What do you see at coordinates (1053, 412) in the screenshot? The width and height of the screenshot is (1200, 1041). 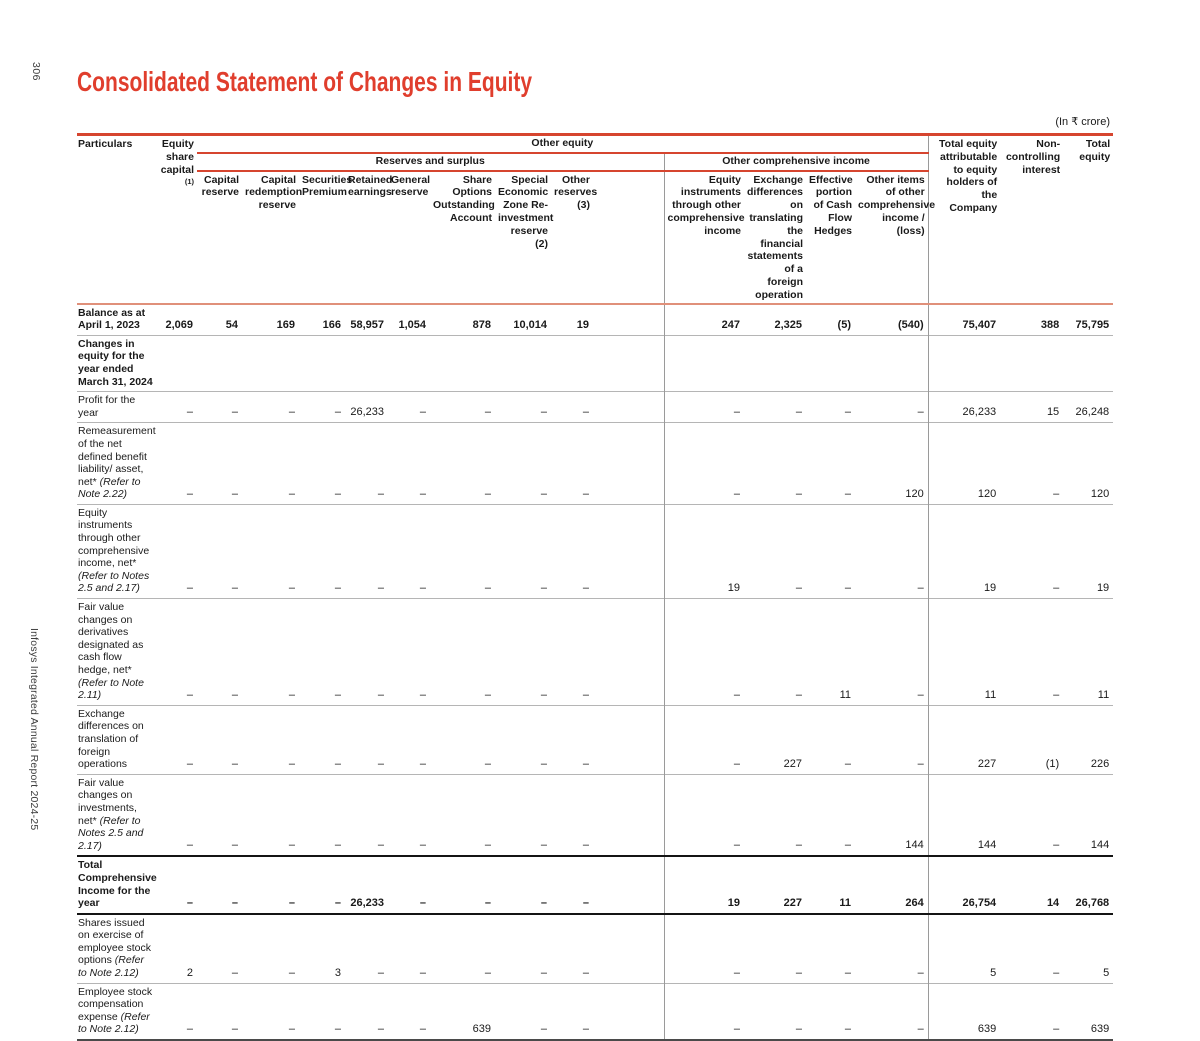 I see `cell-value: 15` at bounding box center [1053, 412].